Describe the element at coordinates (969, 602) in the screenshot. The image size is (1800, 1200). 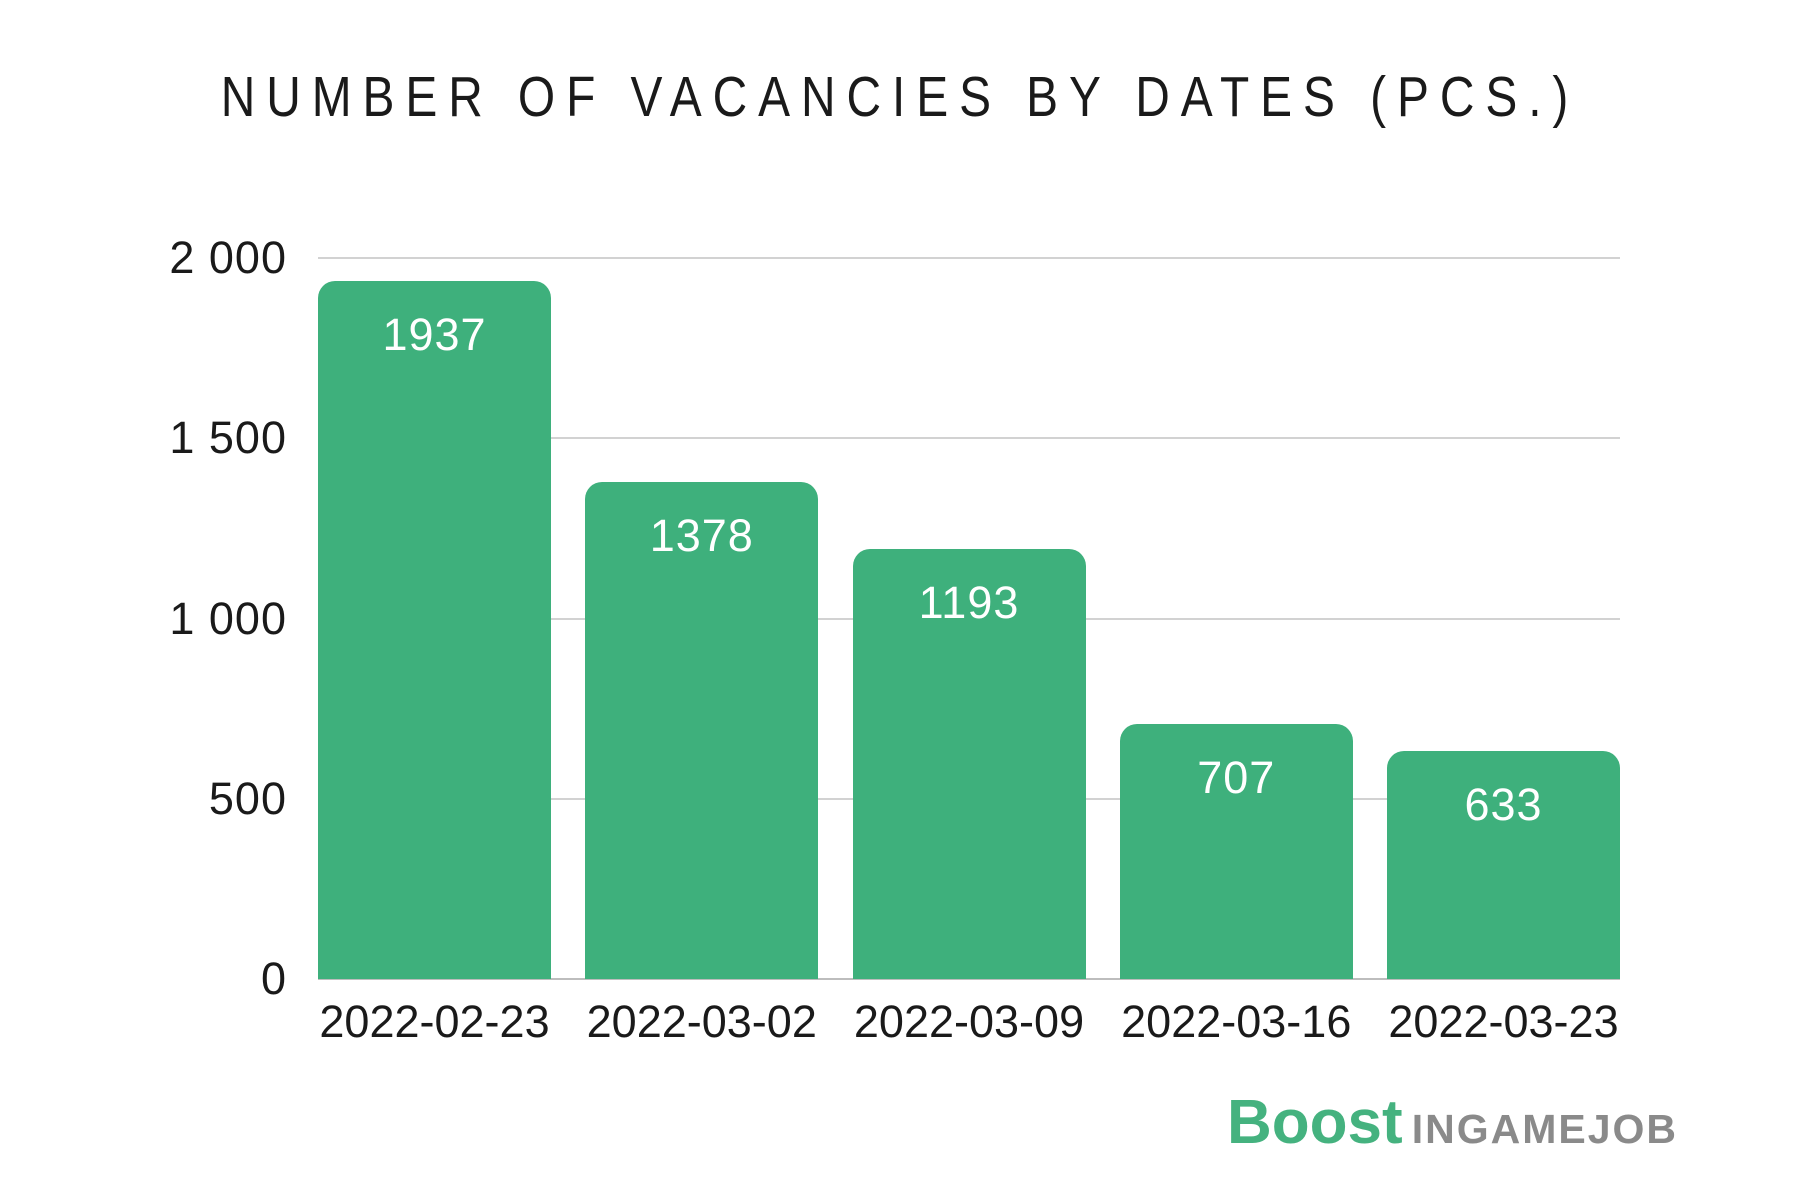
I see `bar-value-label: 1193` at that location.